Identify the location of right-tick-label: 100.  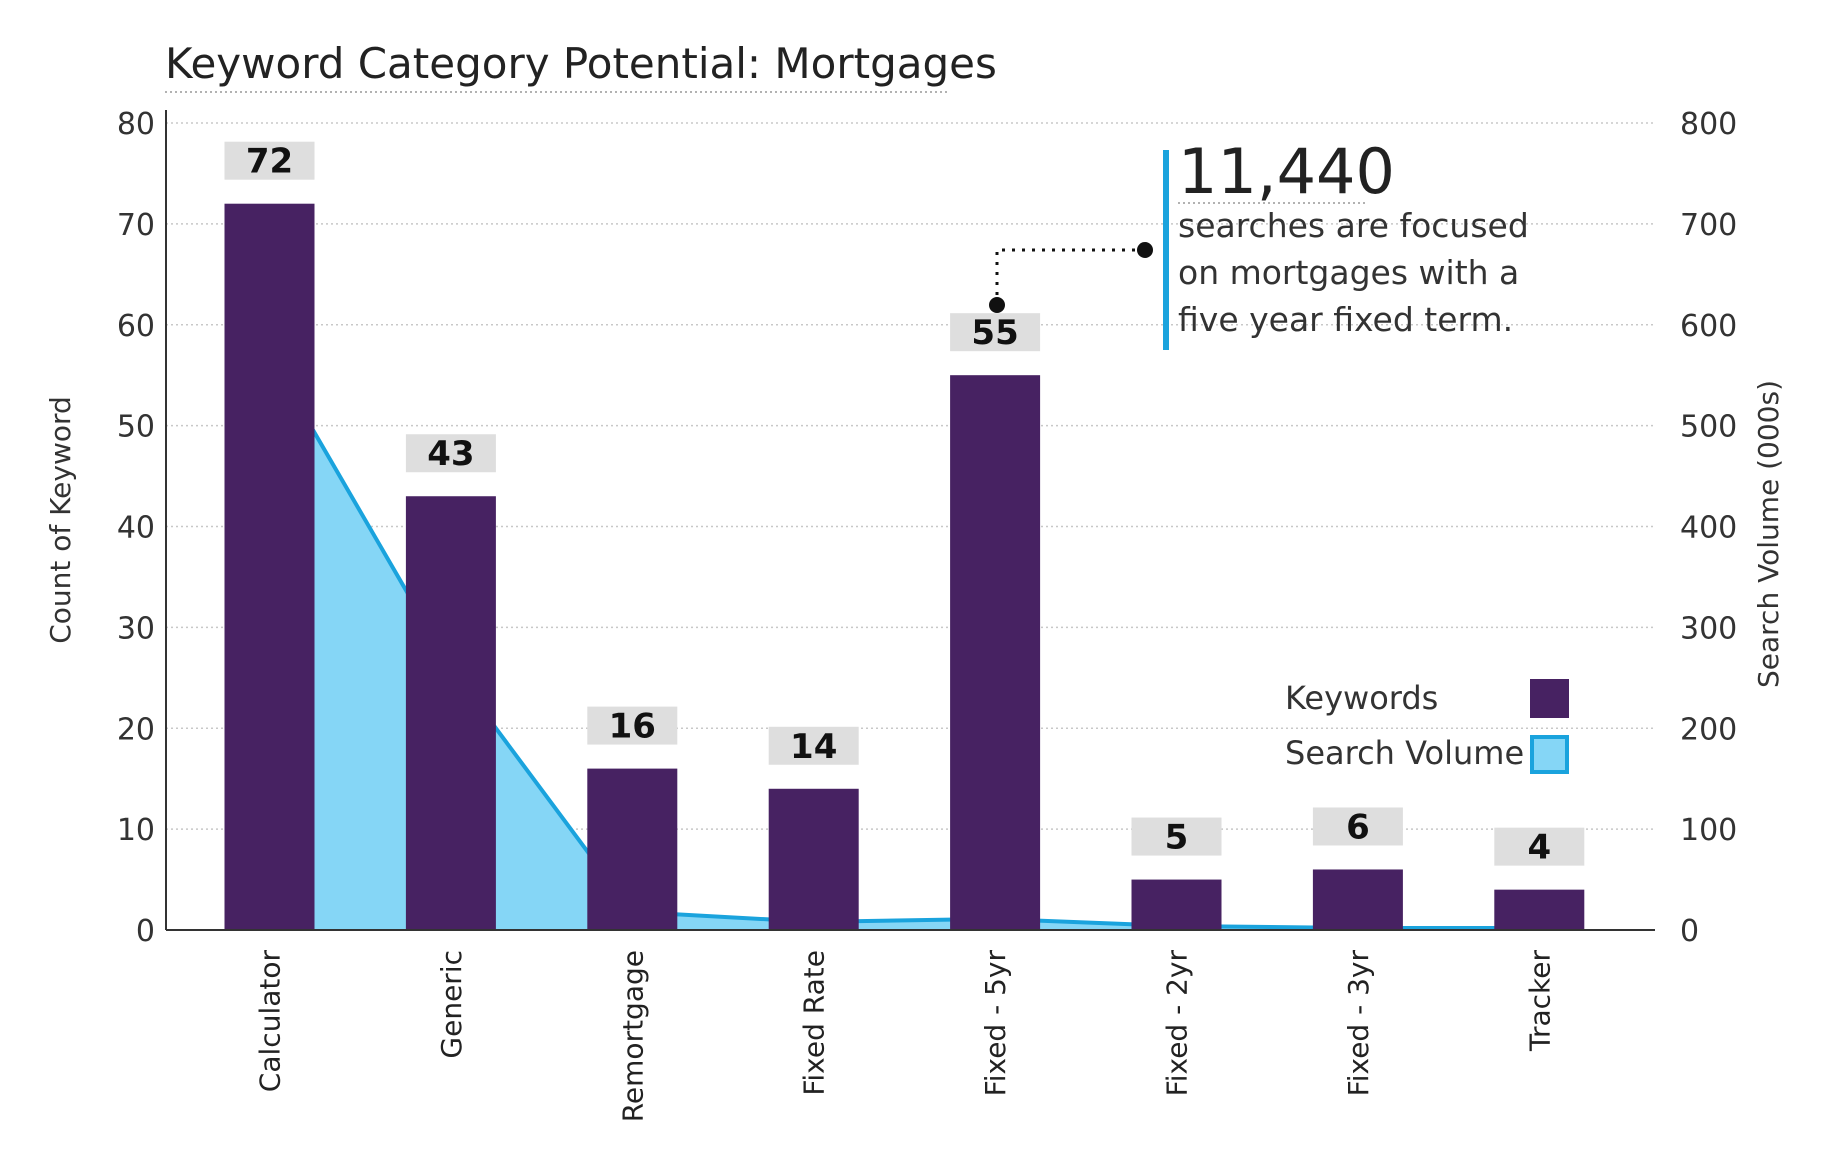
(1708, 830).